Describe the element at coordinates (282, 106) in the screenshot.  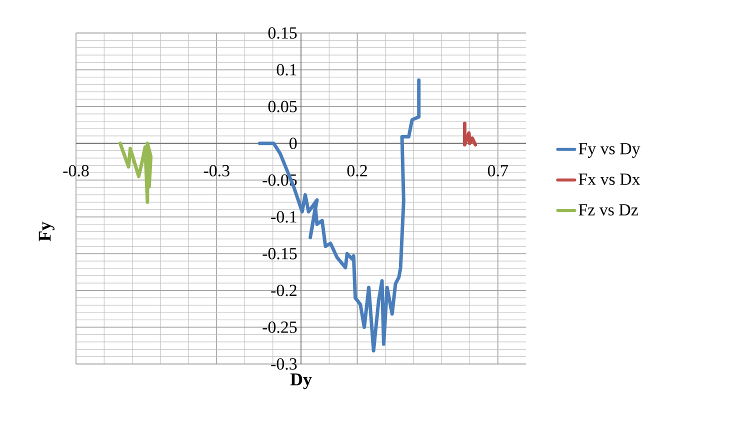
I see `y-tick-label: 0.05` at that location.